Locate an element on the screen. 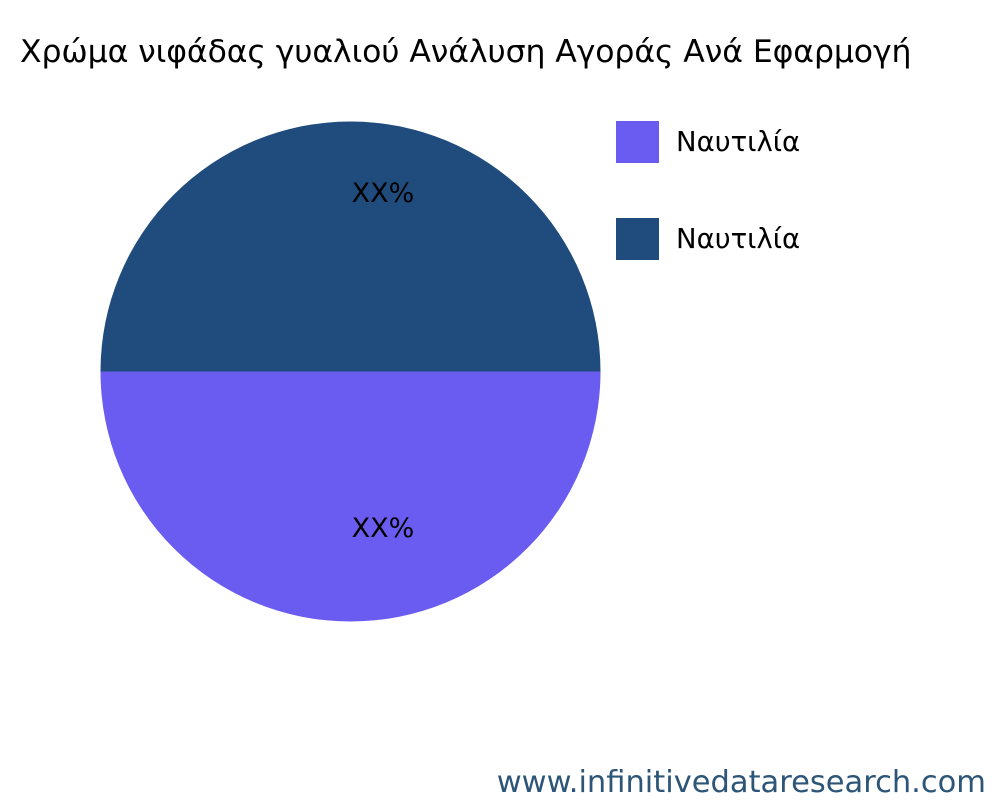 The width and height of the screenshot is (1000, 800). chart-legend: Ναυτιλία Ναυτιλία is located at coordinates (796, 218).